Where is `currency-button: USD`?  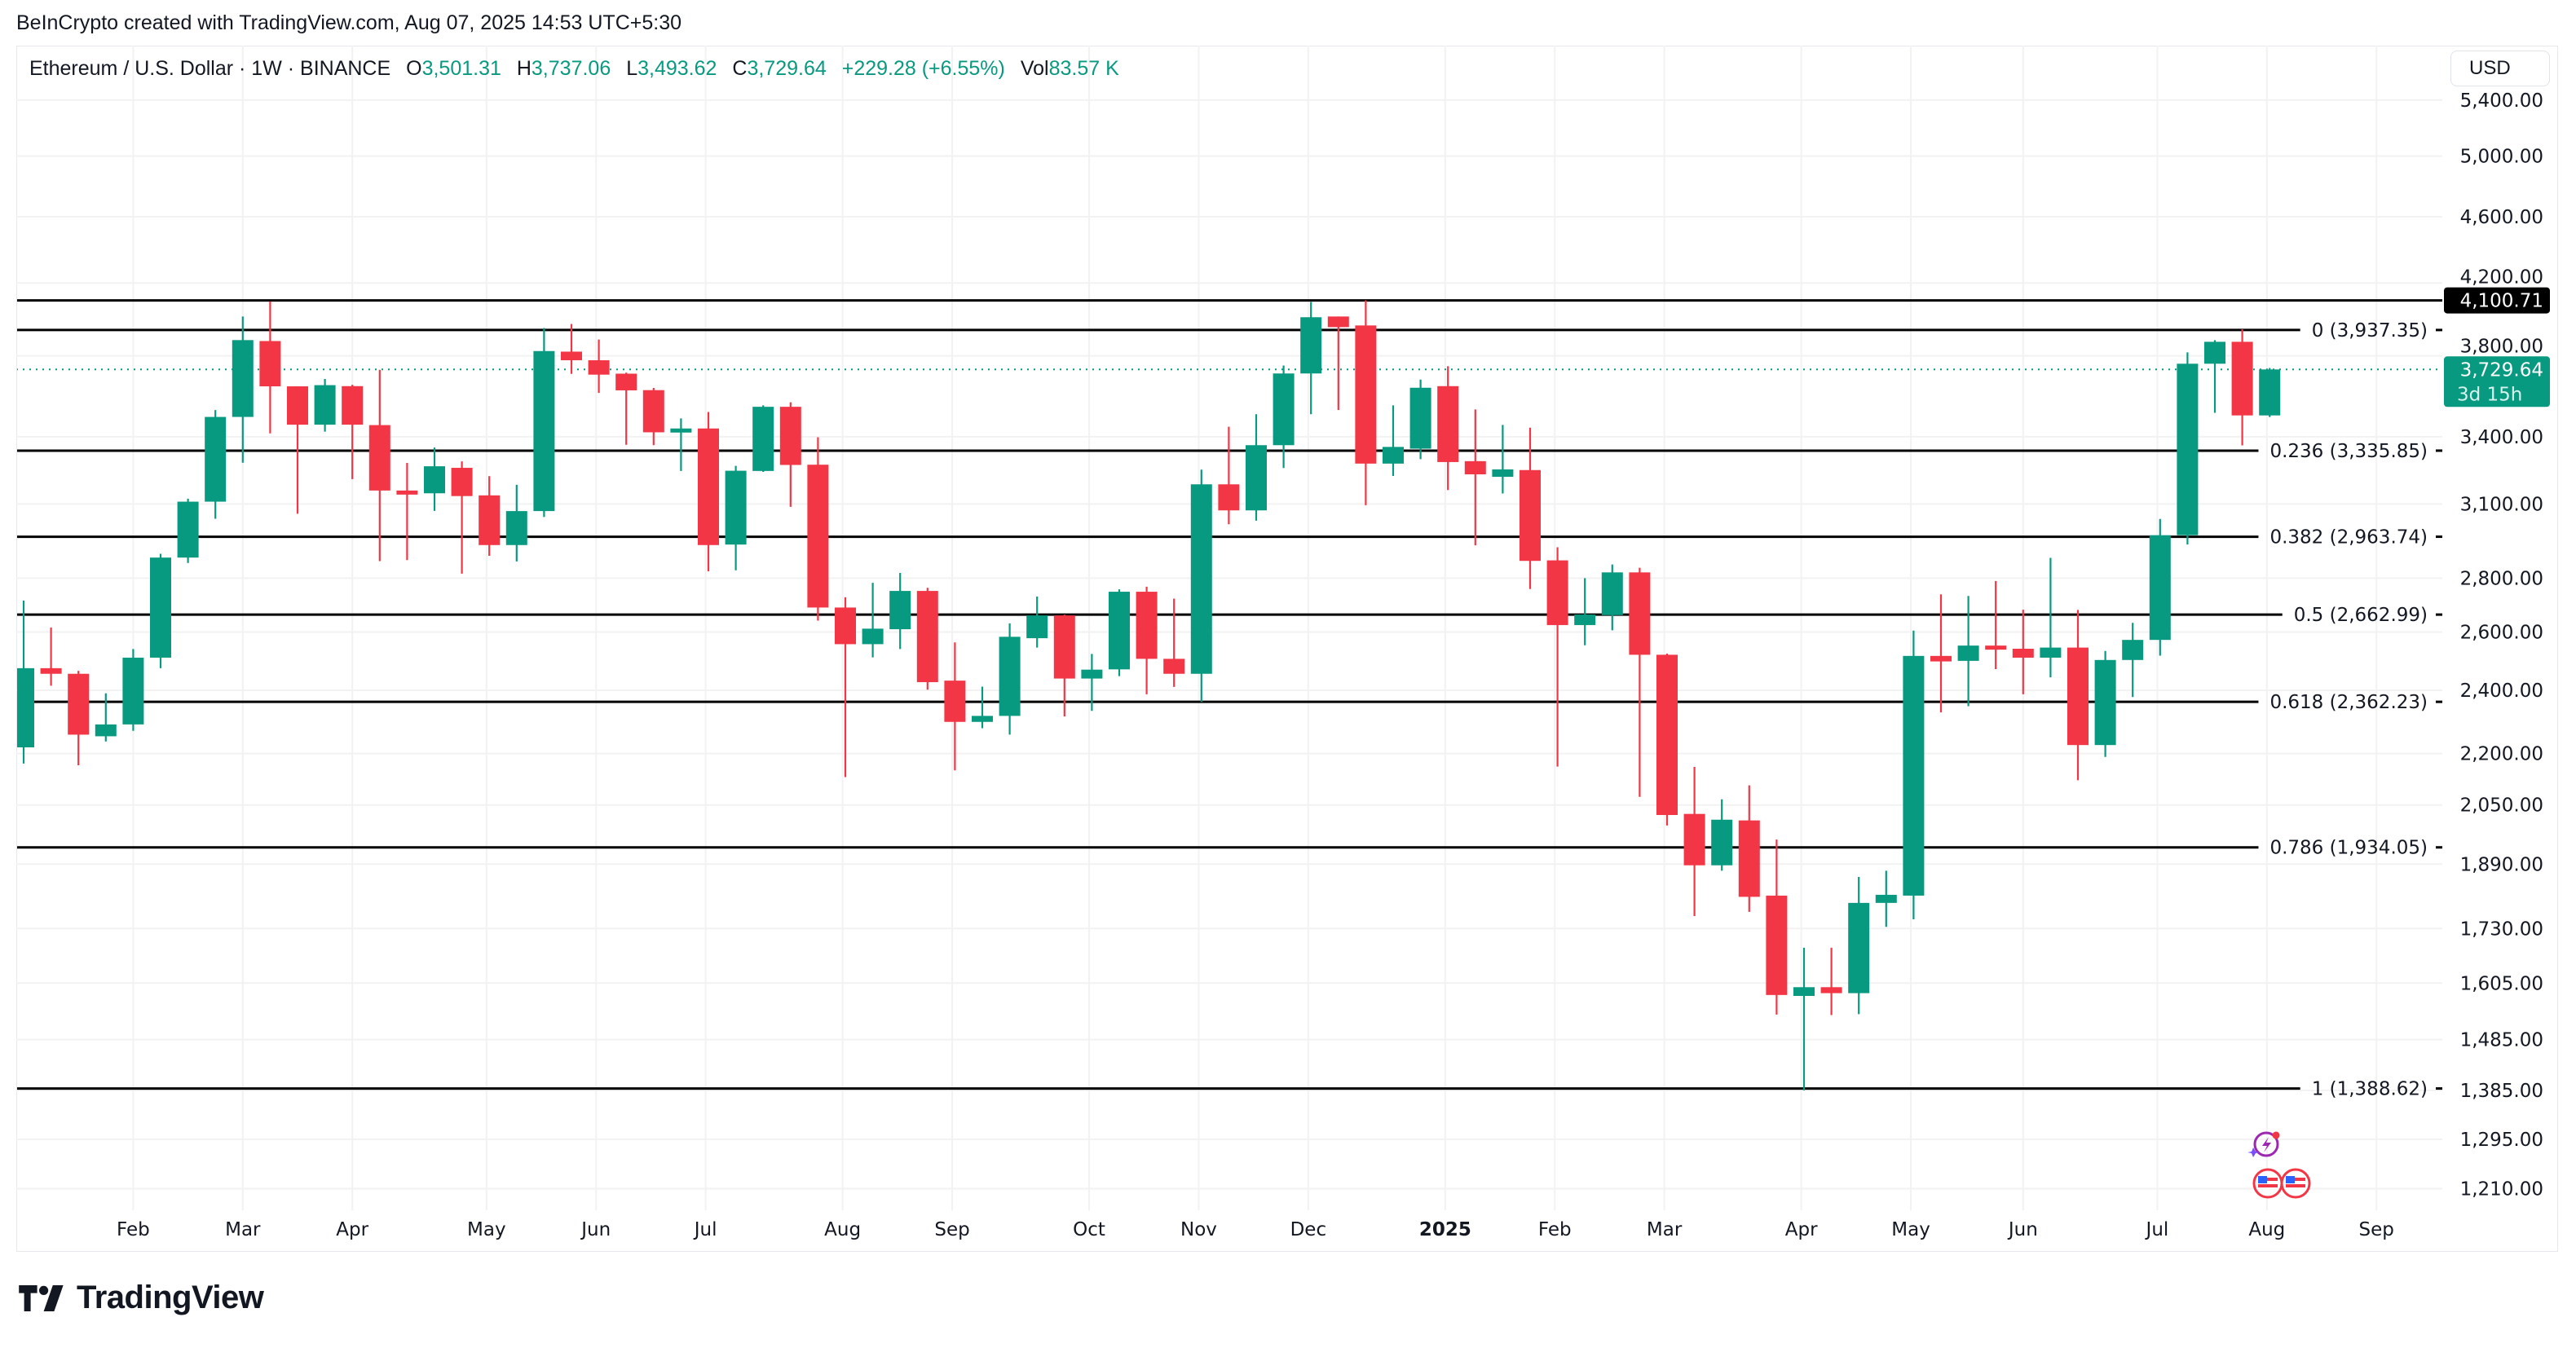 currency-button: USD is located at coordinates (2500, 68).